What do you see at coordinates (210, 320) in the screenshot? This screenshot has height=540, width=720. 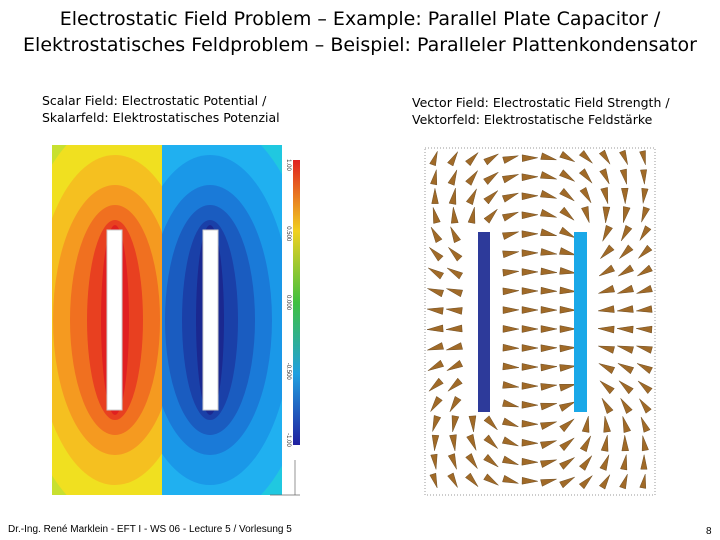 I see `plate` at bounding box center [210, 320].